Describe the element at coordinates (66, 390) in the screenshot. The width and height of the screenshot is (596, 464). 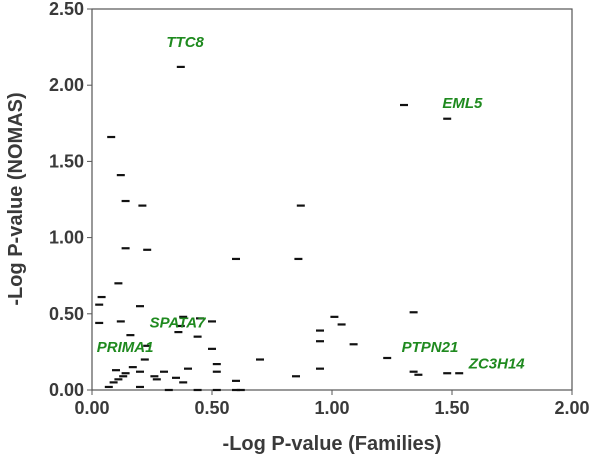
I see `y-tick-label: 0.00` at that location.